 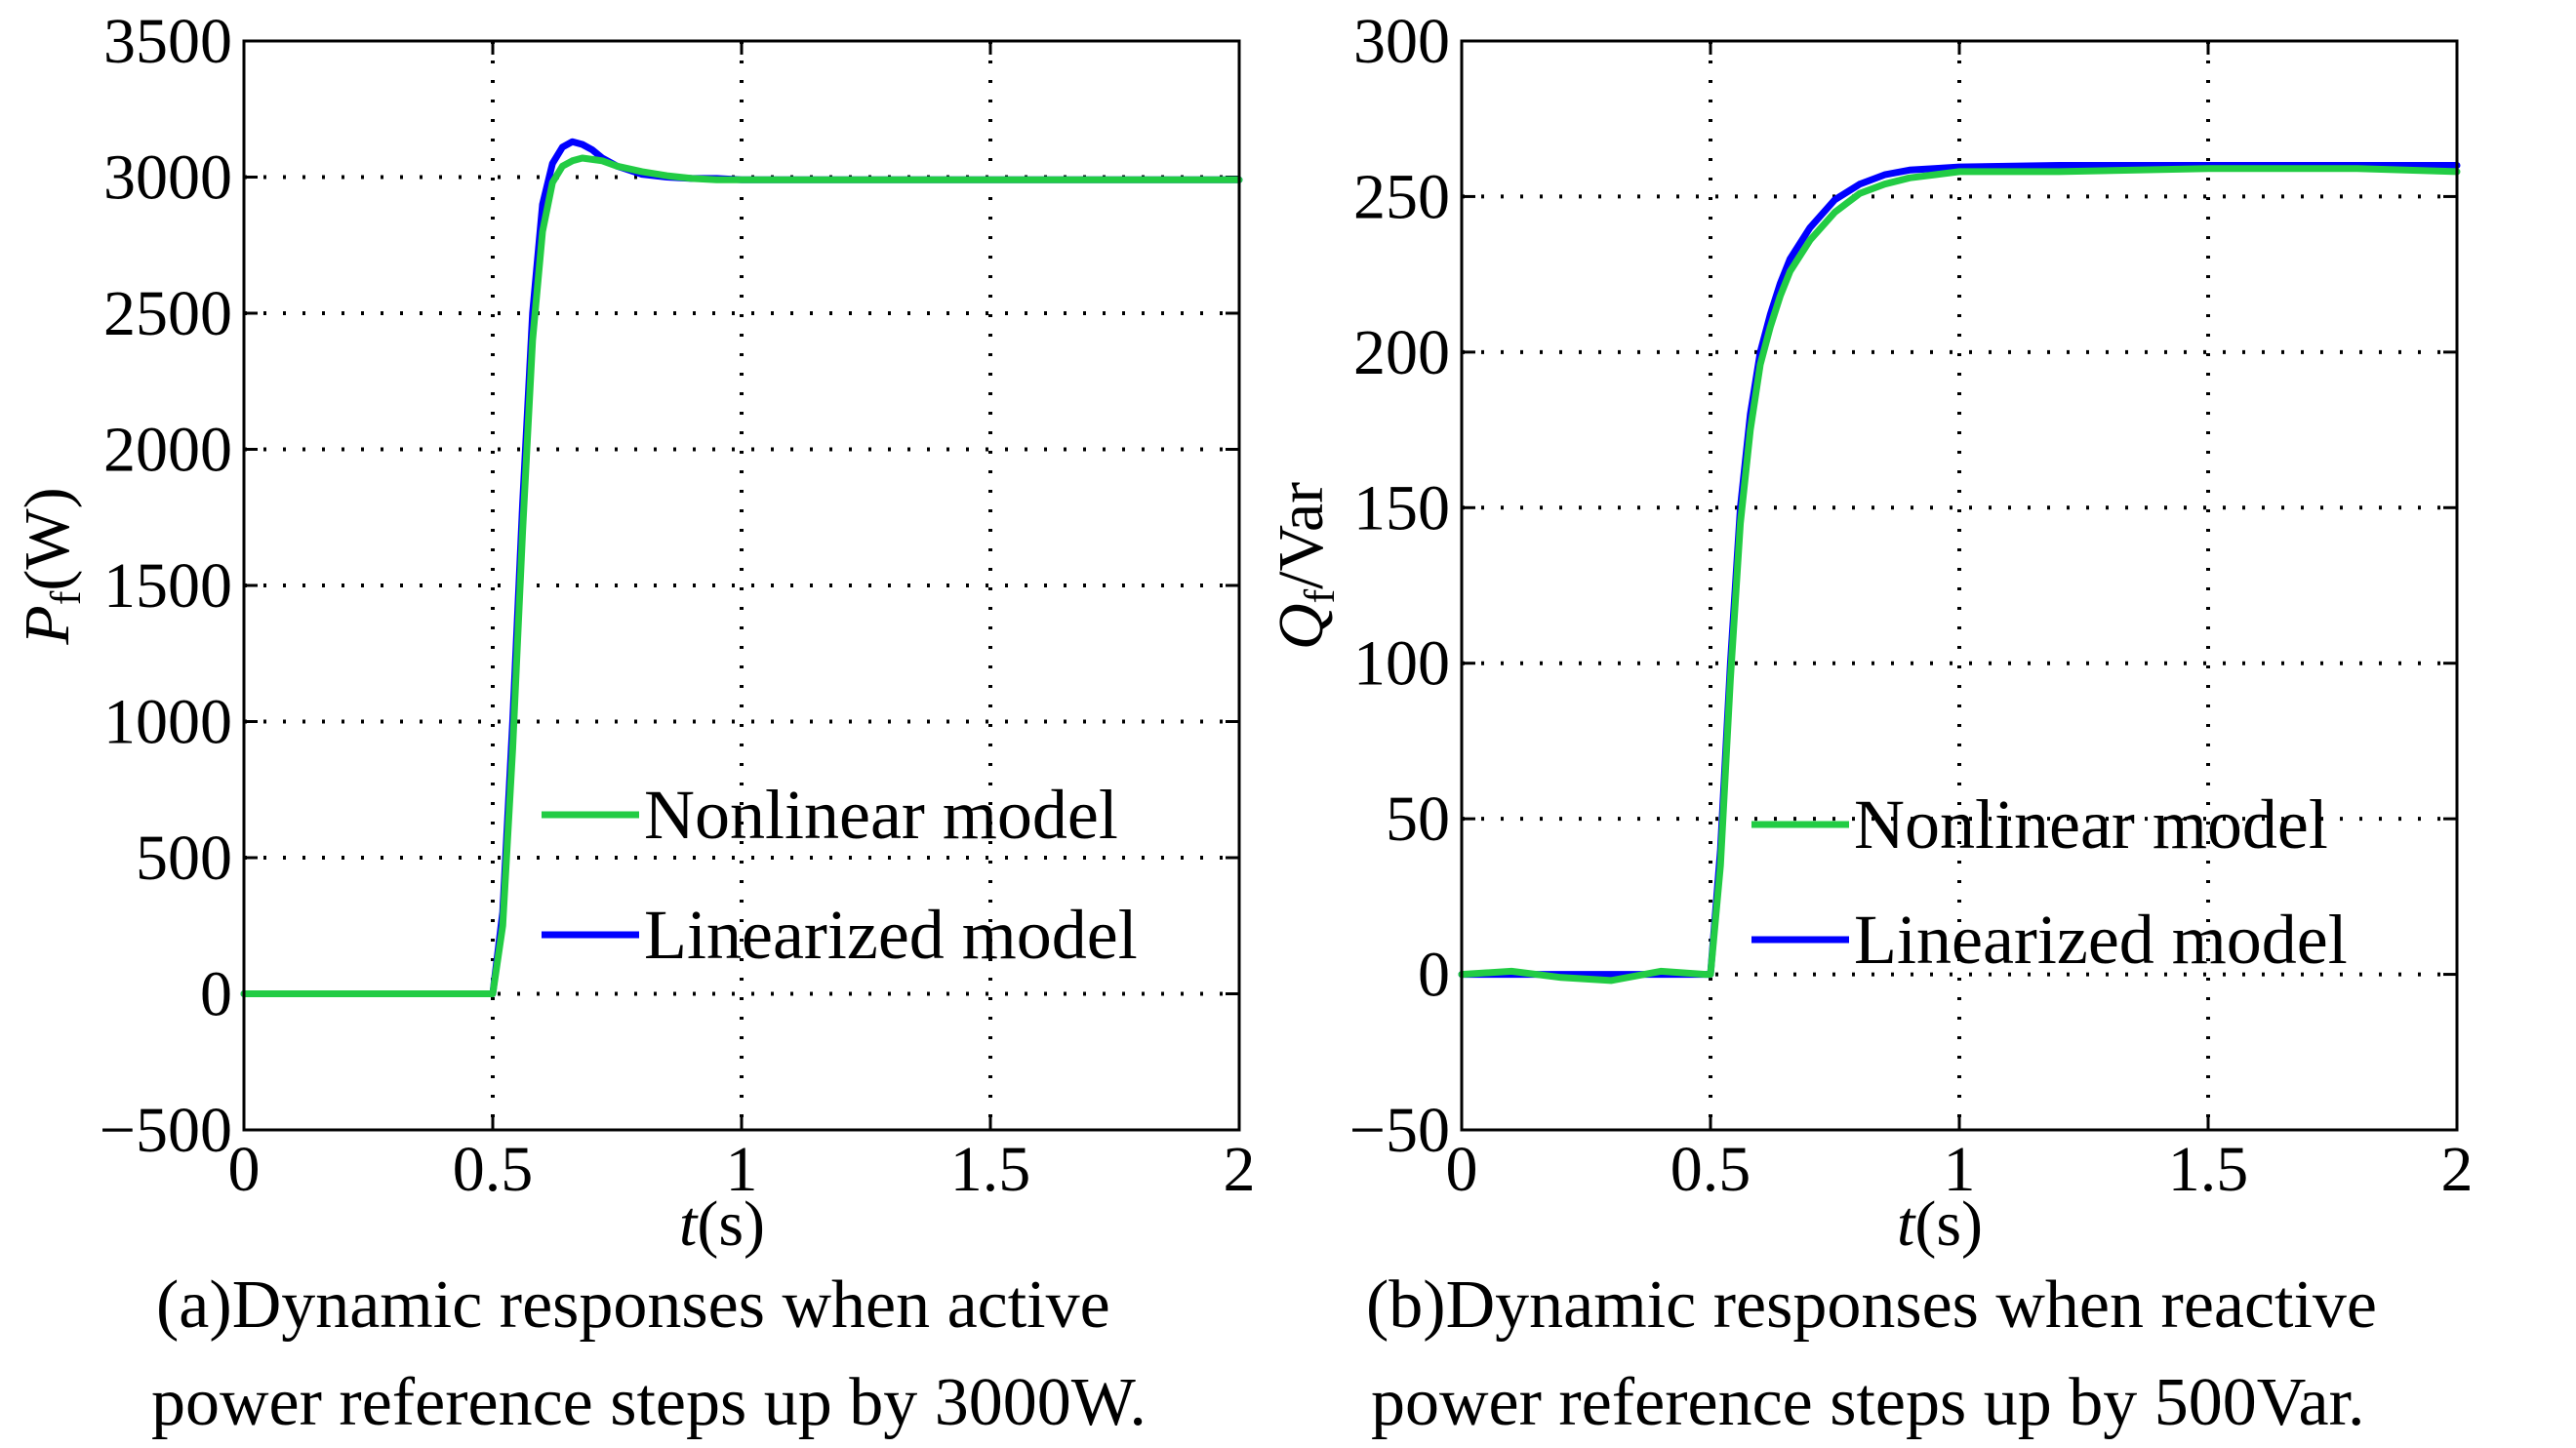 What do you see at coordinates (1401, 353) in the screenshot?
I see `y-tick-label: 200` at bounding box center [1401, 353].